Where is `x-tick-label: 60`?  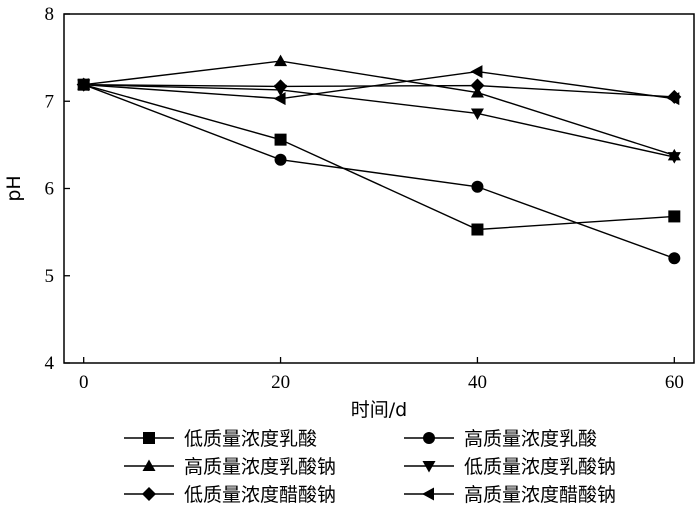 x-tick-label: 60 is located at coordinates (674, 382).